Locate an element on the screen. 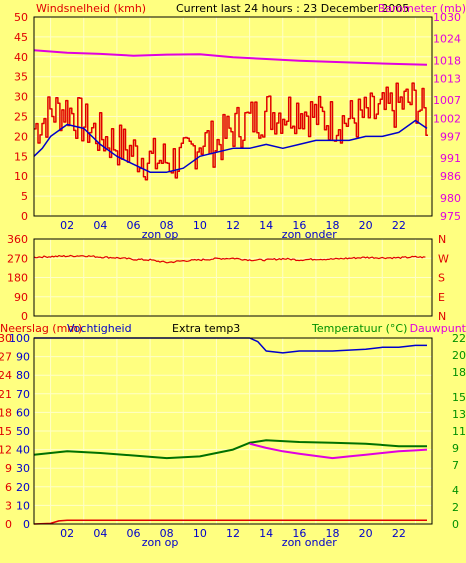 This screenshot has width=466, height=563. tick-label-rain: 24 is located at coordinates (6, 375).